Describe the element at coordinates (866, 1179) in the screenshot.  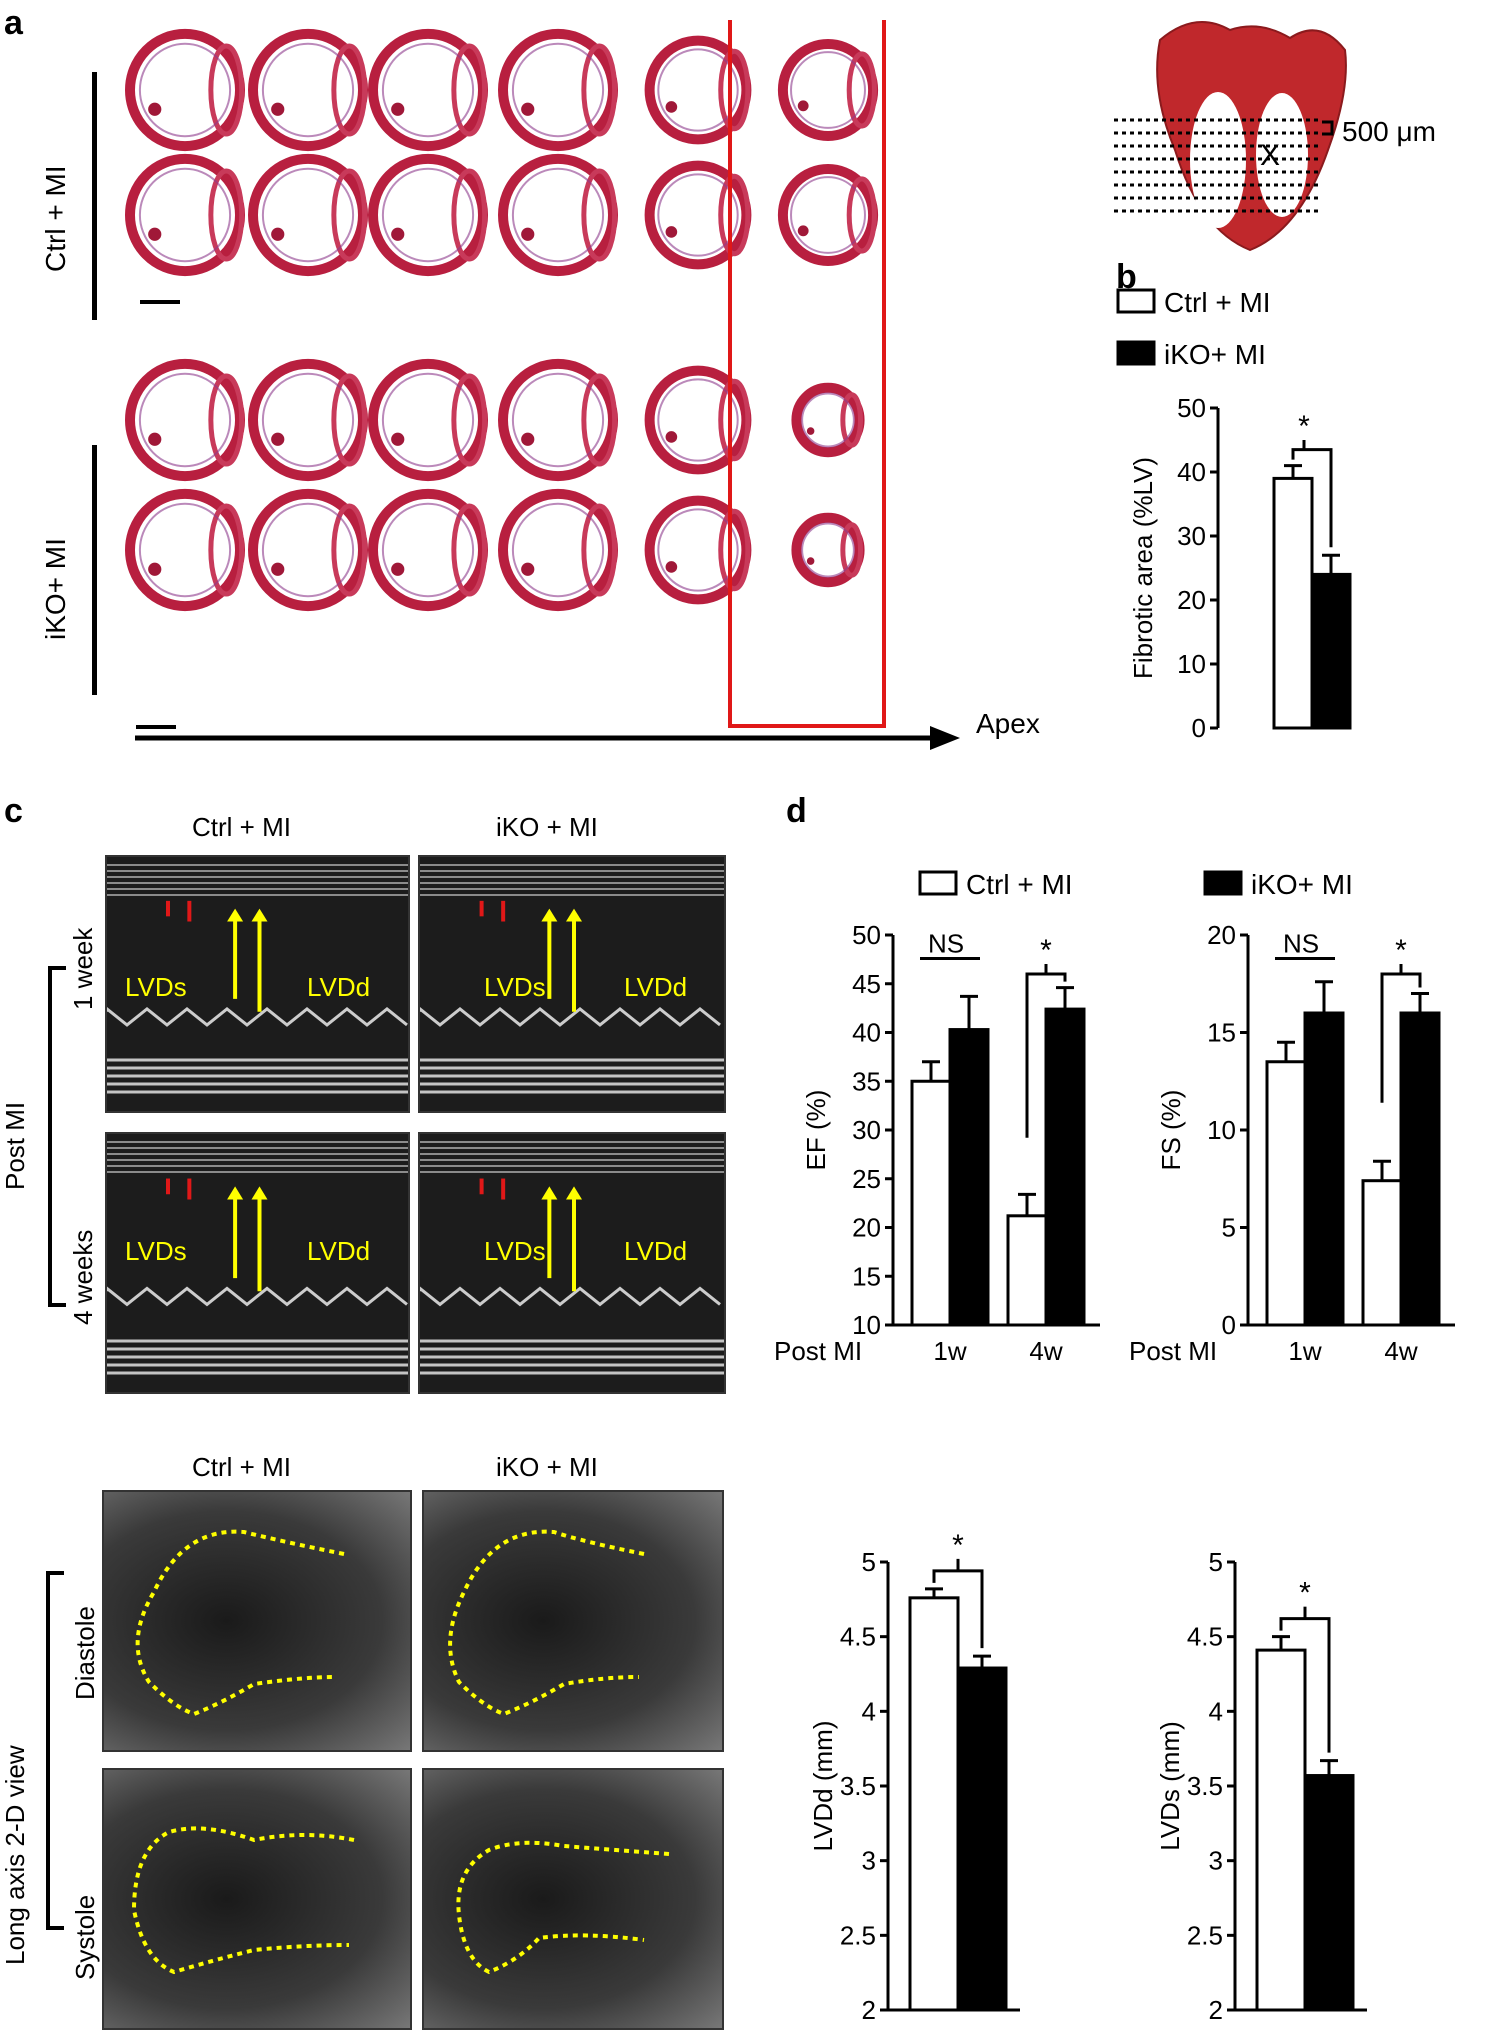
I see `y-tick-label: 25` at that location.